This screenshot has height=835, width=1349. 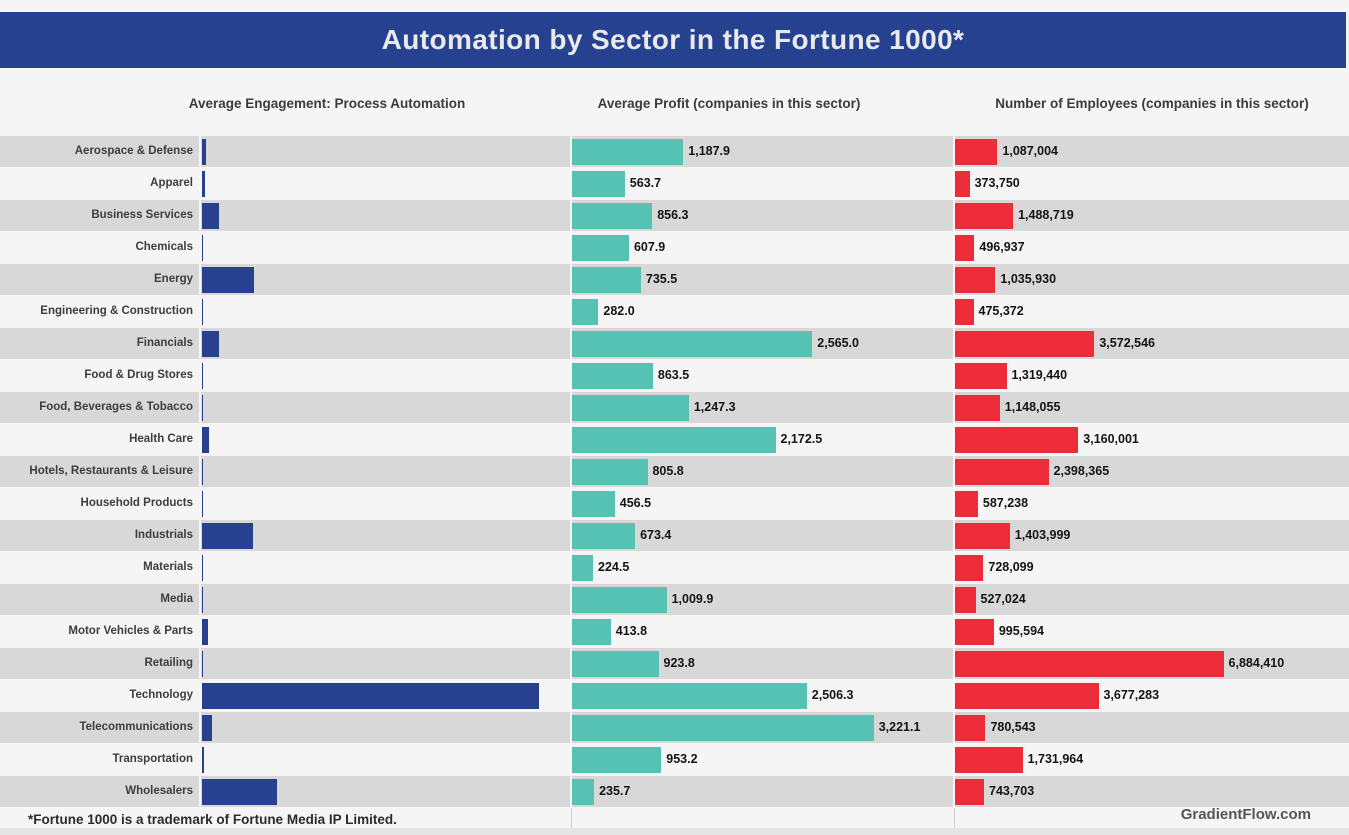 What do you see at coordinates (1002, 247) in the screenshot?
I see `employees-value: 496,937` at bounding box center [1002, 247].